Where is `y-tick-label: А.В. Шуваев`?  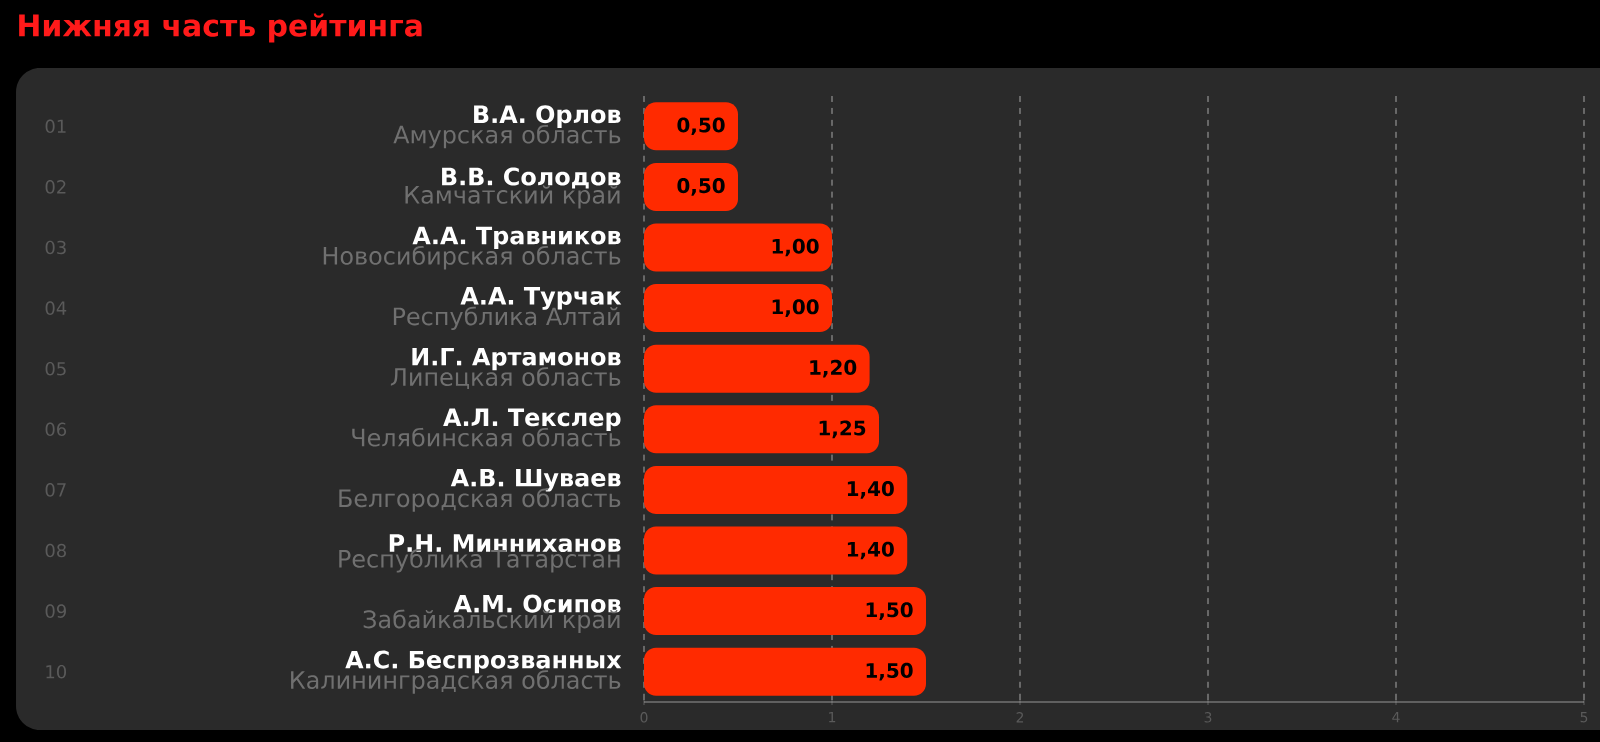 y-tick-label: А.В. Шуваев is located at coordinates (535, 480).